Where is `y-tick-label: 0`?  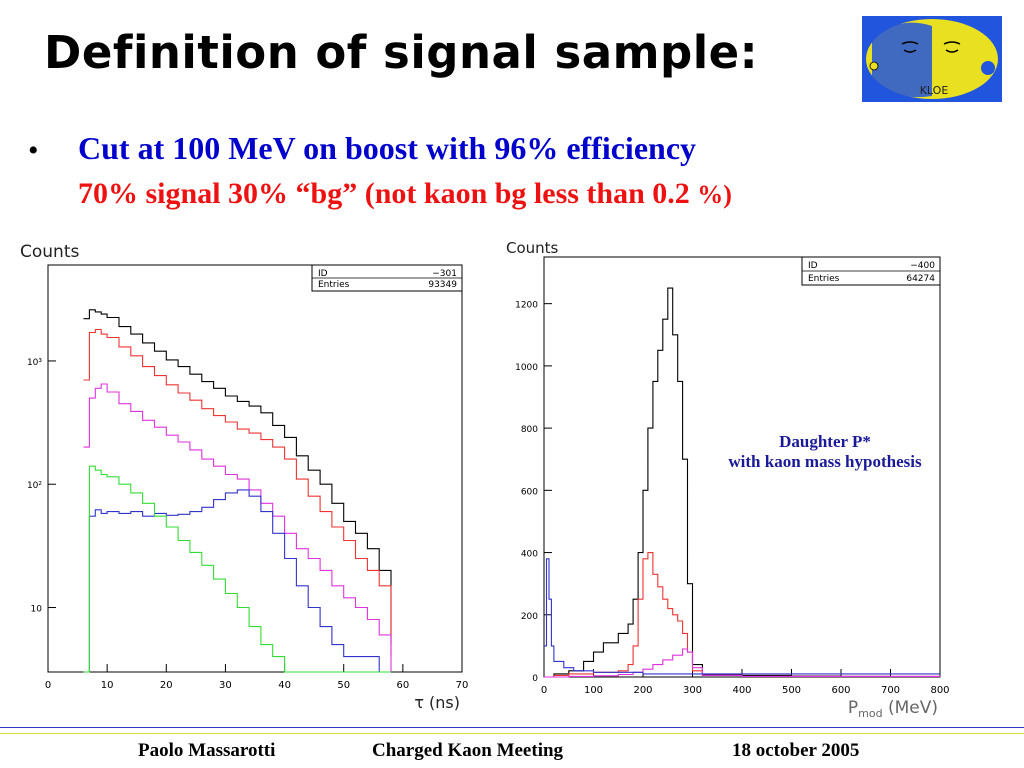 y-tick-label: 0 is located at coordinates (535, 679).